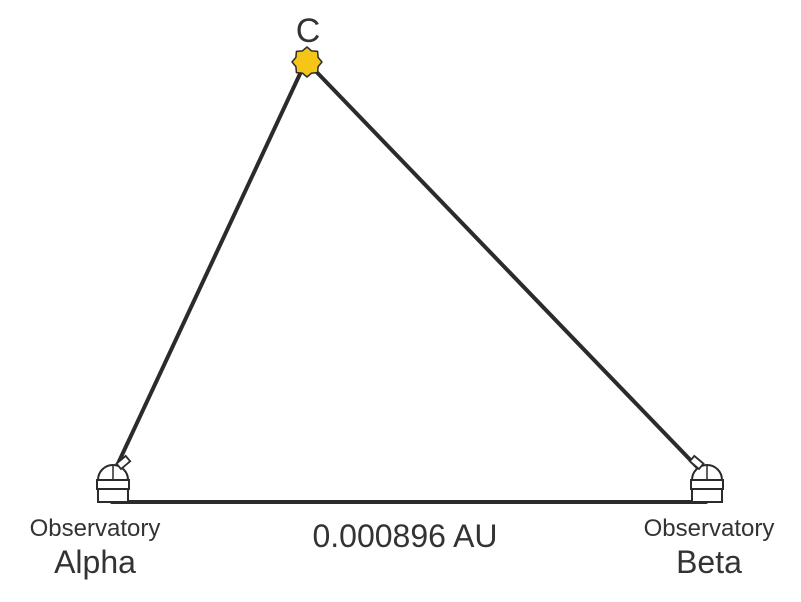  I want to click on star-label: C, so click(308, 31).